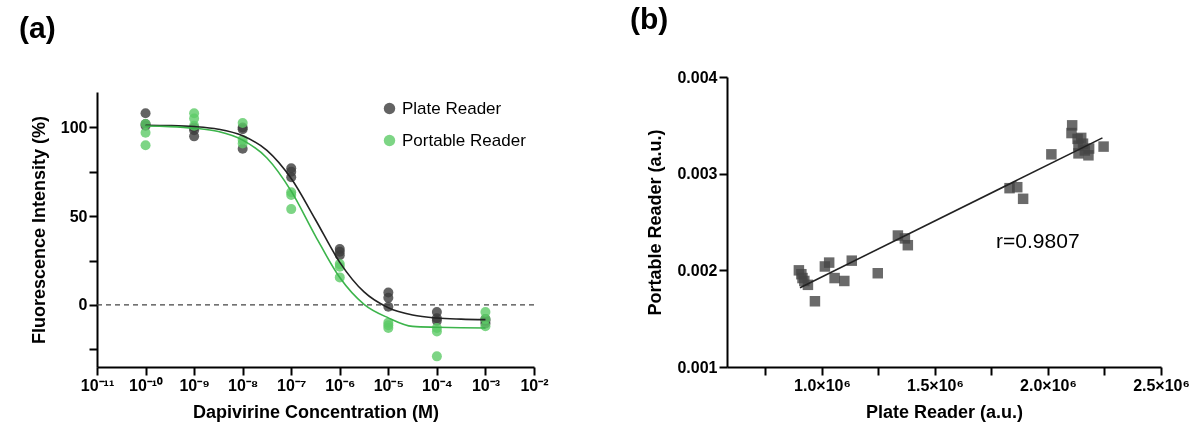  Describe the element at coordinates (194, 385) in the screenshot. I see `x-tick-label: 10⁻⁹` at that location.